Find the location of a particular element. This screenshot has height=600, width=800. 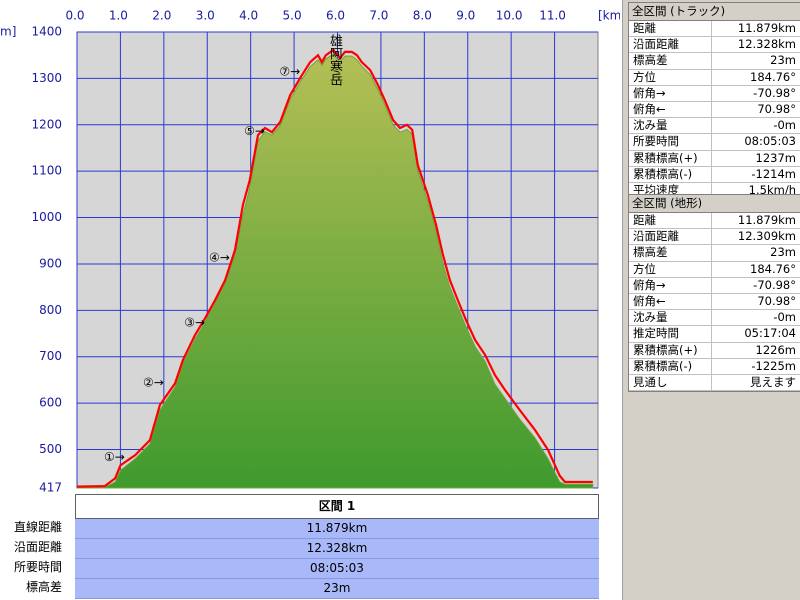

section-labels: 直線距離沿面距離所要時間標高差 is located at coordinates (32, 558).